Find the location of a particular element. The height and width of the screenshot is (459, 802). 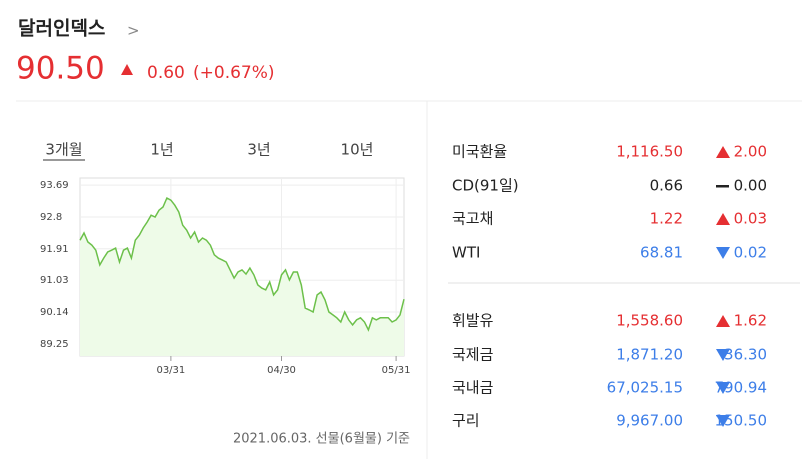

y-tick-label: 93.69 is located at coordinates (54, 185).